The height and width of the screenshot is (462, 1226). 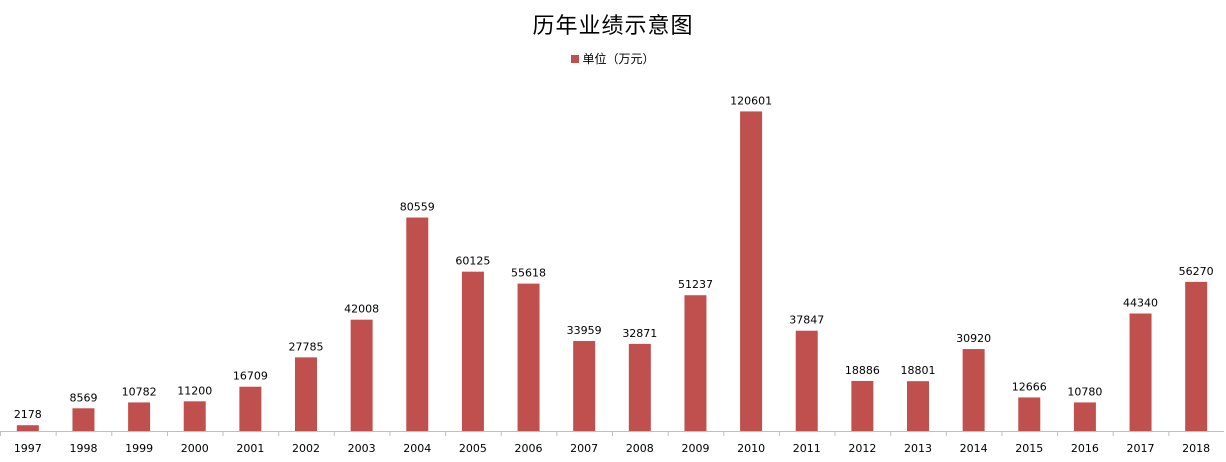 What do you see at coordinates (584, 386) in the screenshot?
I see `bar-2007` at bounding box center [584, 386].